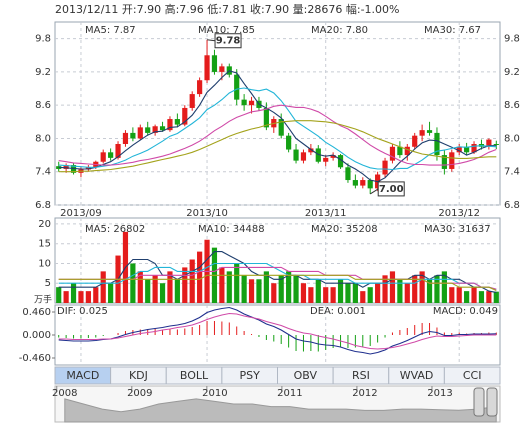 The width and height of the screenshot is (525, 427). Describe the element at coordinates (138, 375) in the screenshot. I see `indicator-tab-label: KDJ` at that location.